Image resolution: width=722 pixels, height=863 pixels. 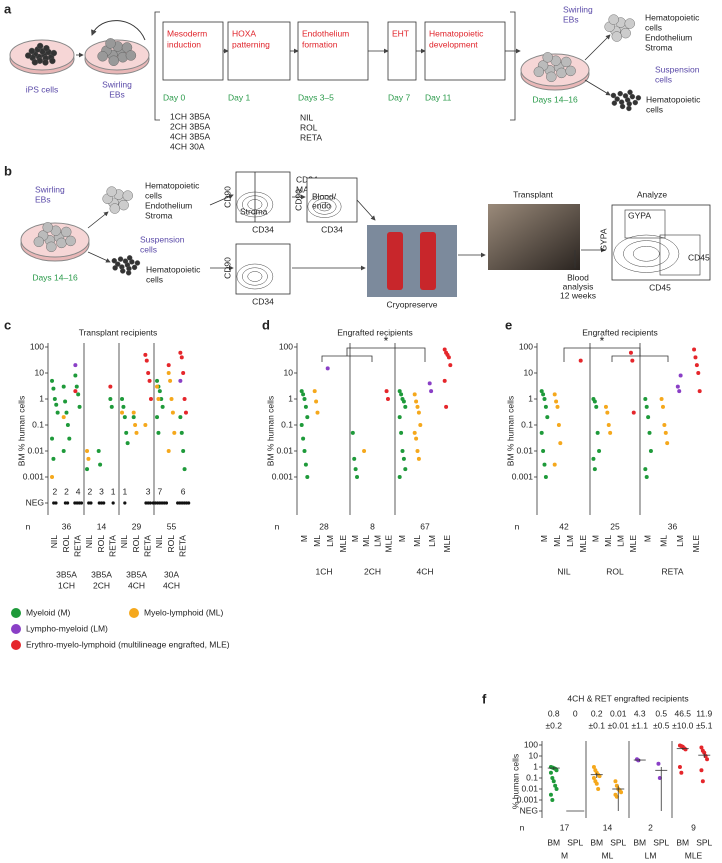 What do you see at coordinates (16, 645) in the screenshot?
I see `legend-swatch` at bounding box center [16, 645].